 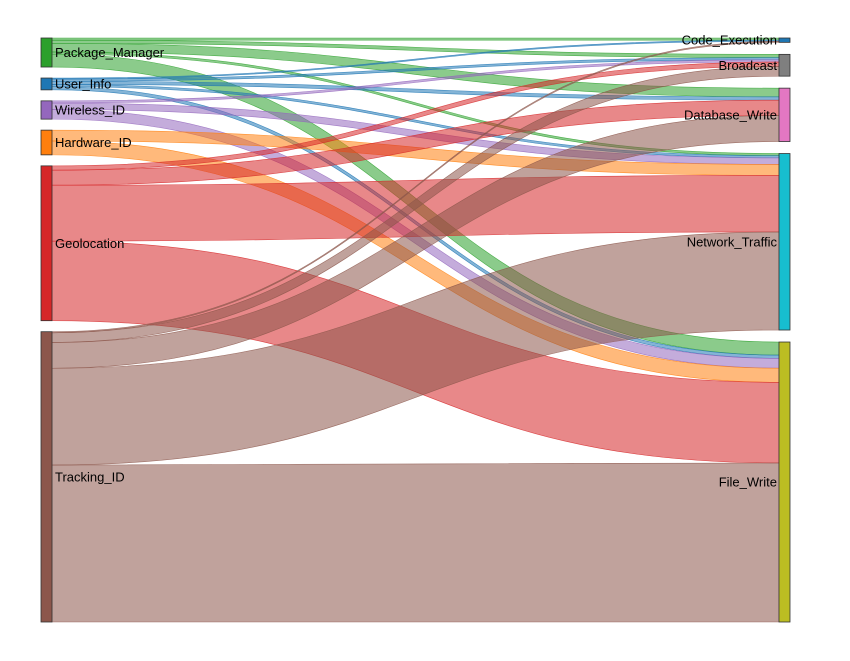 What do you see at coordinates (784, 482) in the screenshot?
I see `node-file-write` at bounding box center [784, 482].